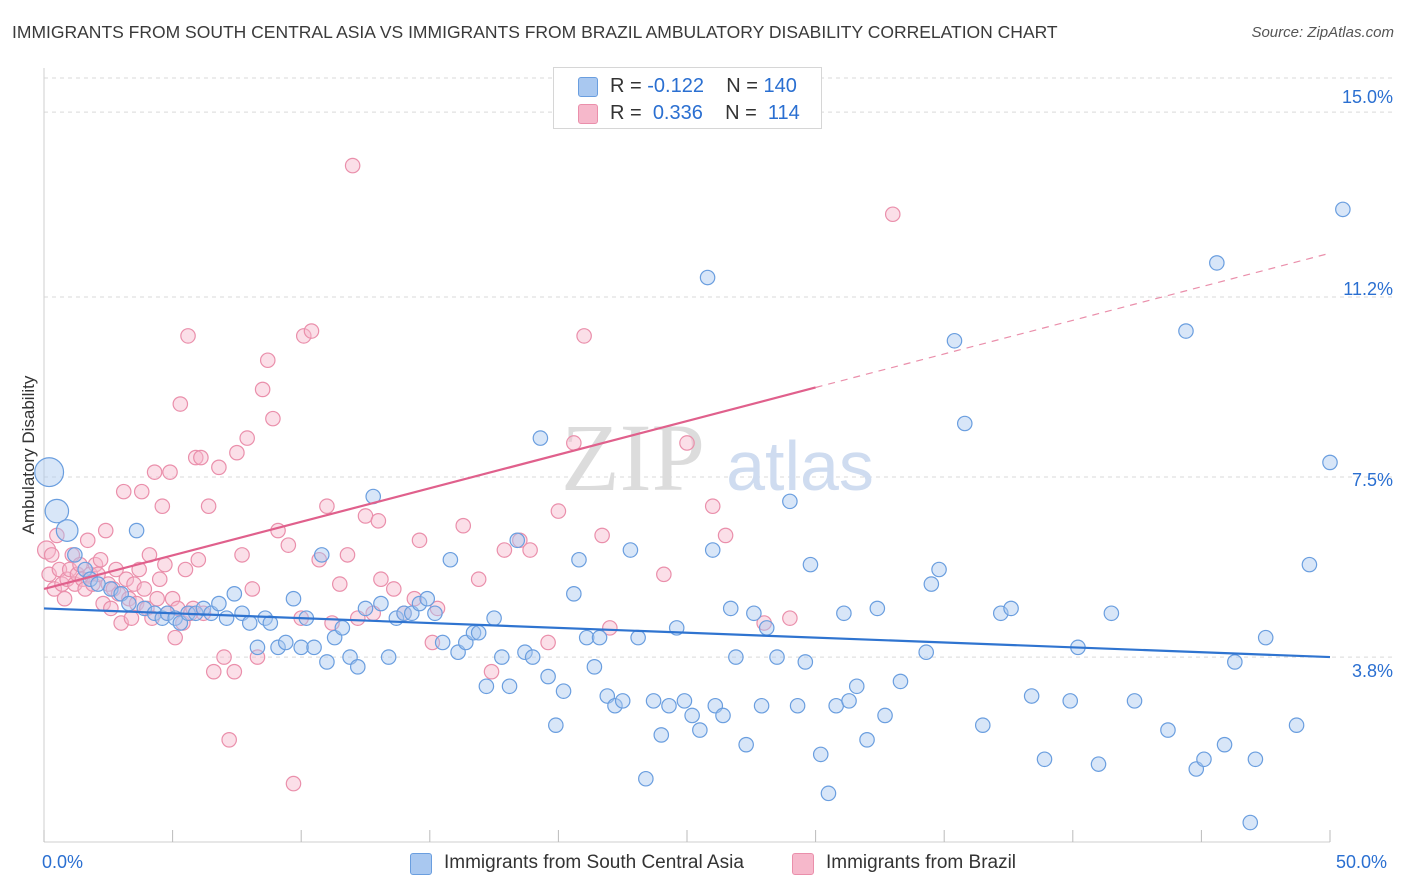 The width and height of the screenshot is (1406, 892). What do you see at coordinates (800, 466) in the screenshot?
I see `watermark-atlas: atlas` at bounding box center [800, 466].